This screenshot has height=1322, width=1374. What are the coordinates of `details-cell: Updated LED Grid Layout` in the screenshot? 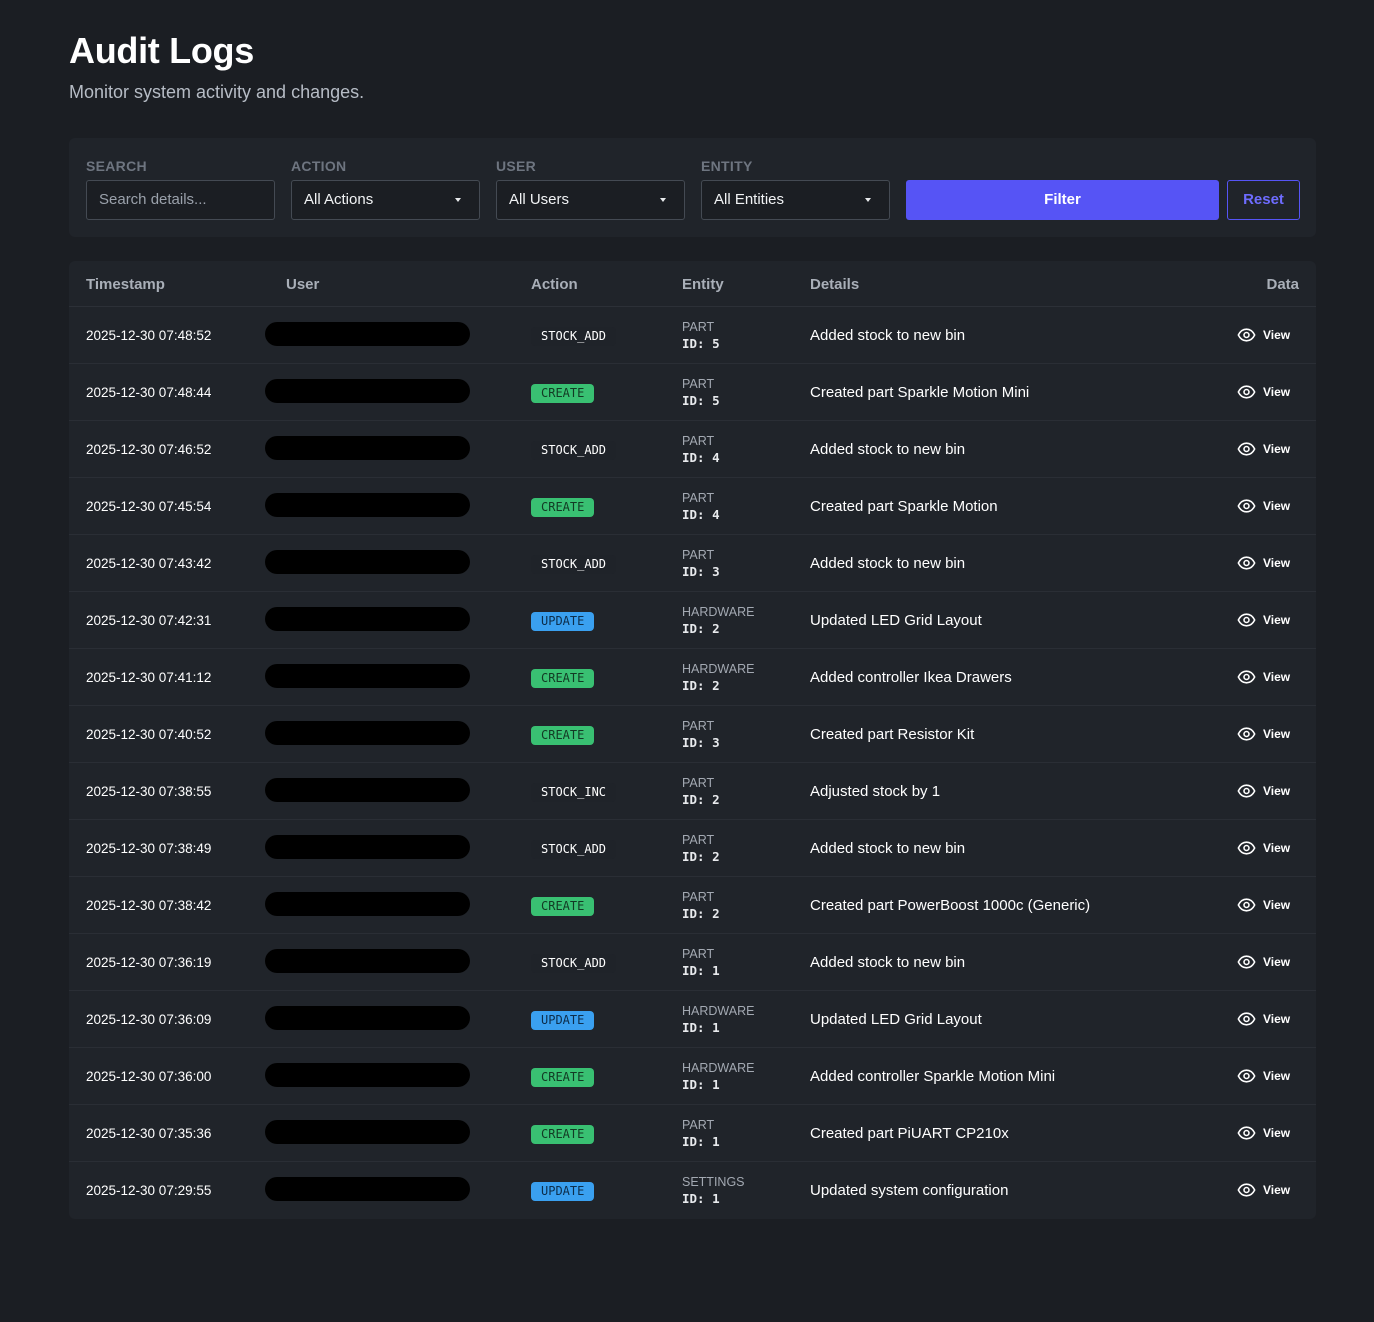 It's located at (896, 1019).